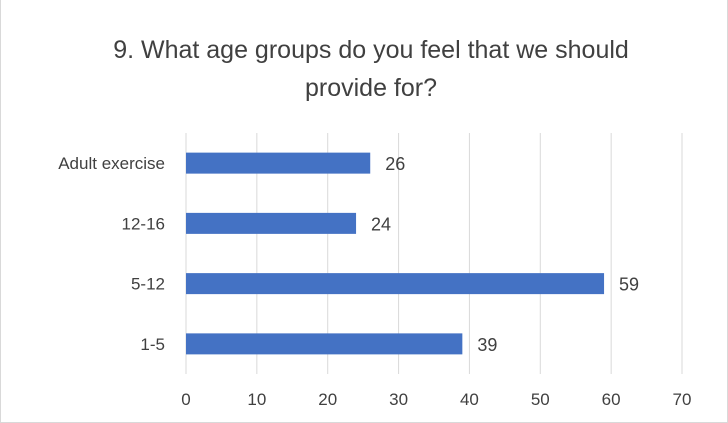 This screenshot has height=423, width=728. What do you see at coordinates (398, 399) in the screenshot?
I see `x-tick-label: 30` at bounding box center [398, 399].